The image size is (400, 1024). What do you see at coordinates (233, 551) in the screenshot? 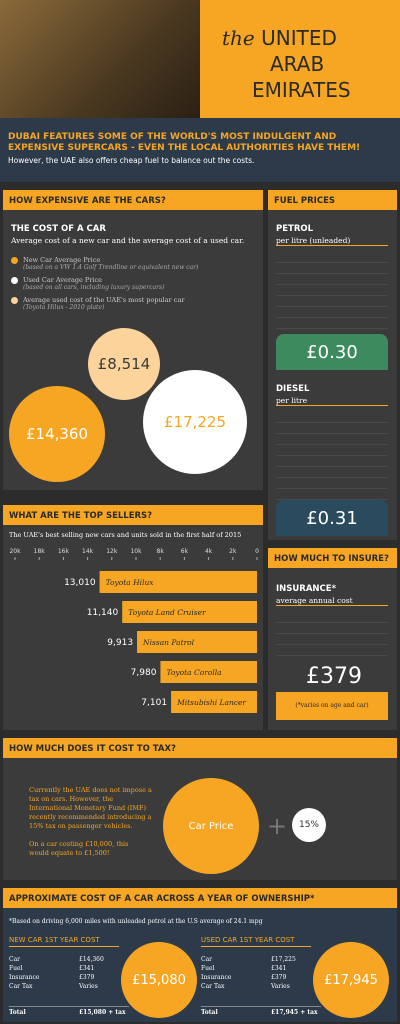
I see `x-tick-label: 2k` at bounding box center [233, 551].